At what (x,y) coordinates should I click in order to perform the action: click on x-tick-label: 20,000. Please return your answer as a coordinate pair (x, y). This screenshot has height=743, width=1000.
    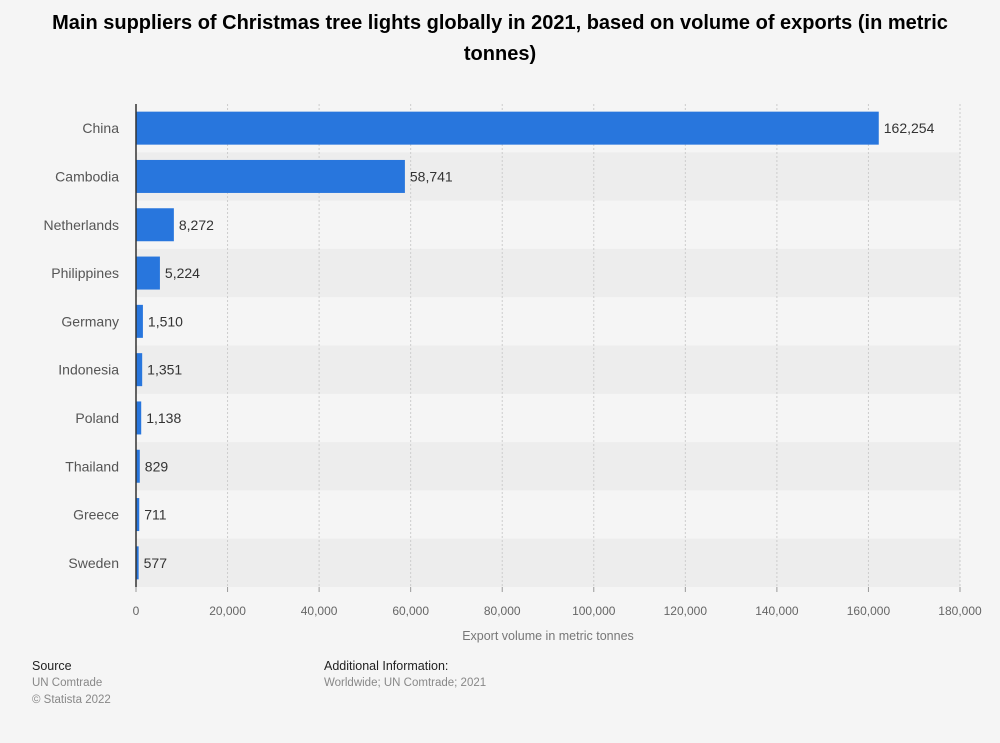
    Looking at the image, I should click on (227, 611).